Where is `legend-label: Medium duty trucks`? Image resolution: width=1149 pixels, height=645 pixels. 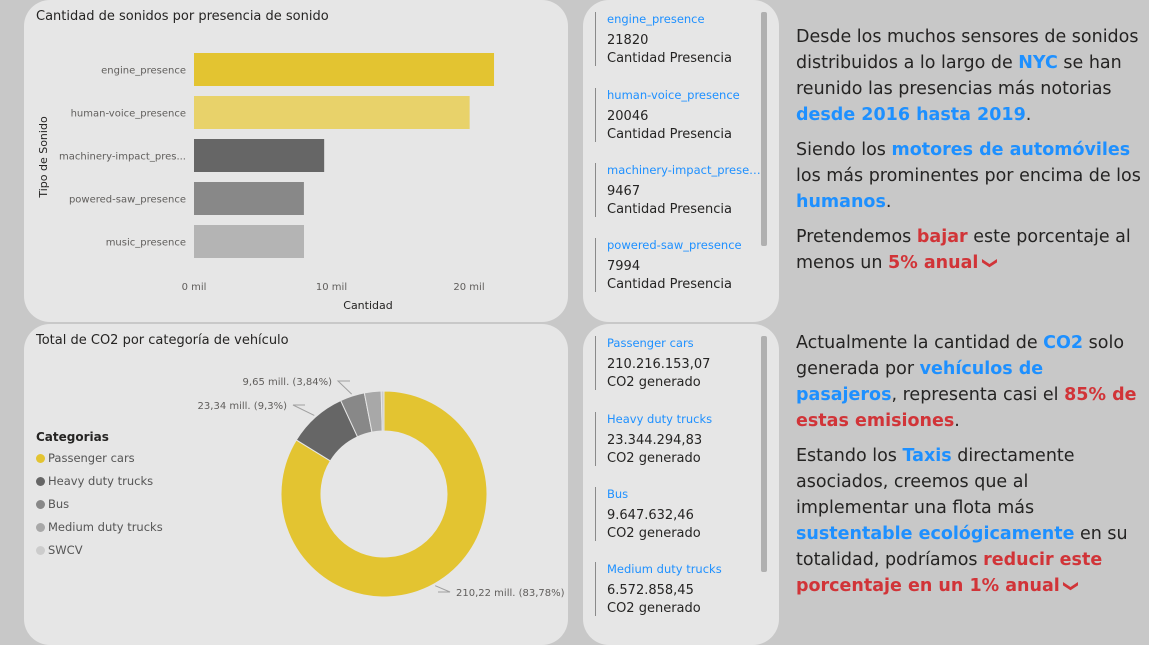 legend-label: Medium duty trucks is located at coordinates (105, 527).